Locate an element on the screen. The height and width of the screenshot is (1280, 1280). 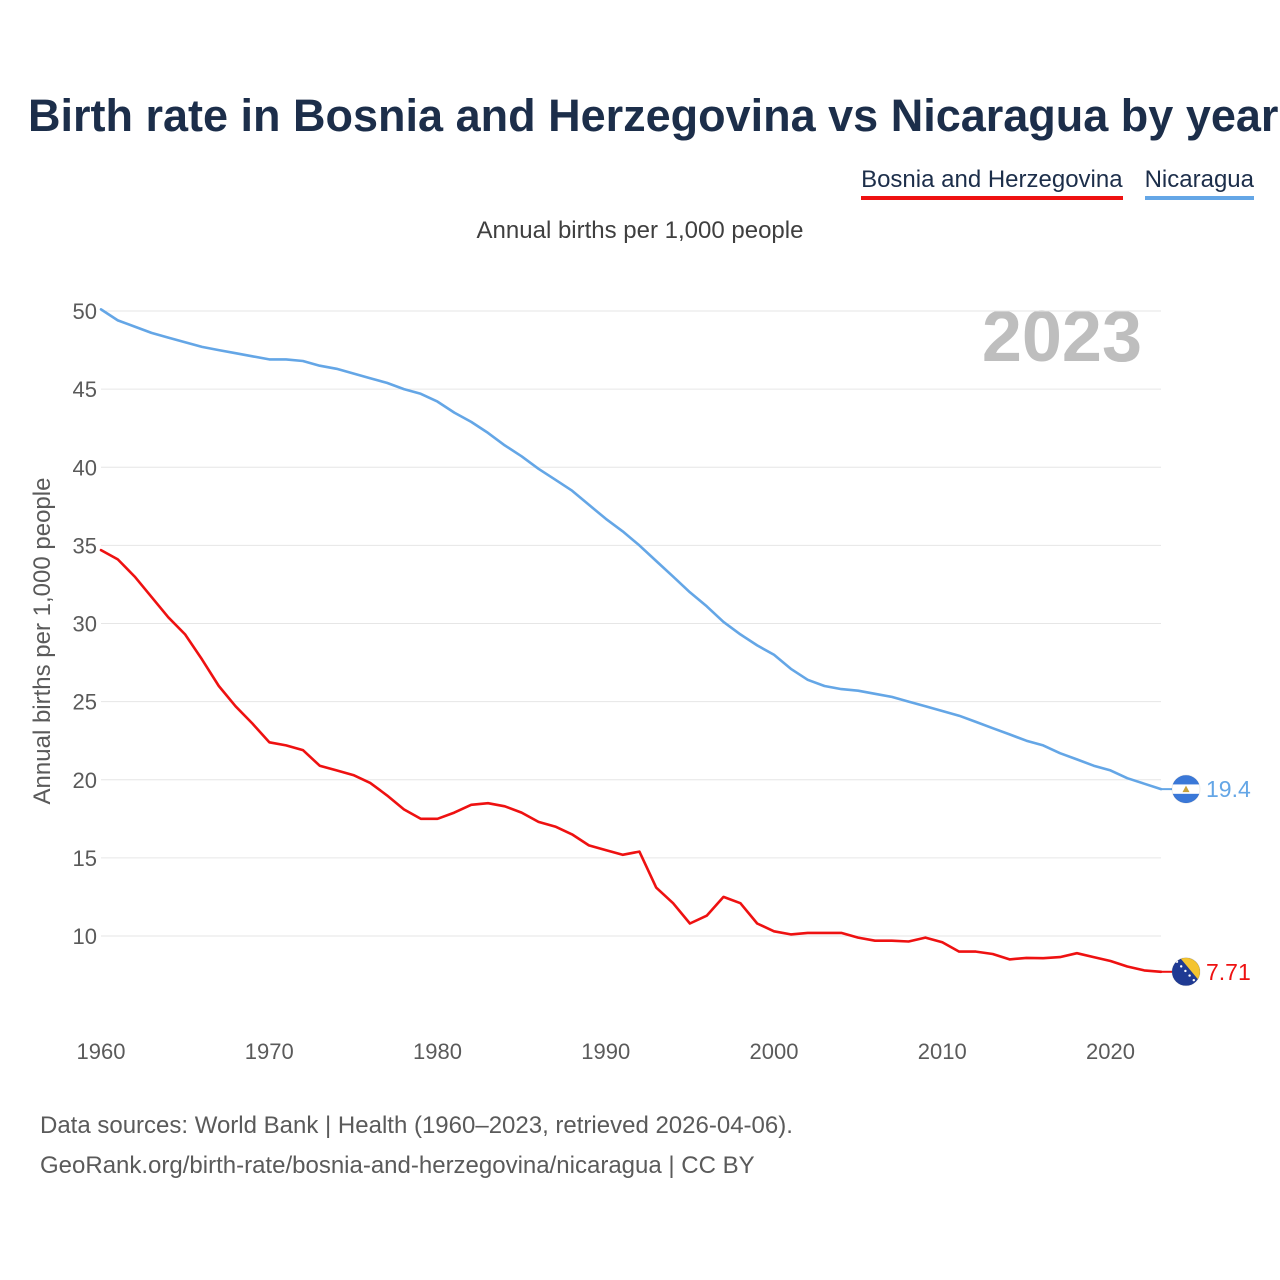
x-tick-label: 2010 is located at coordinates (942, 1051).